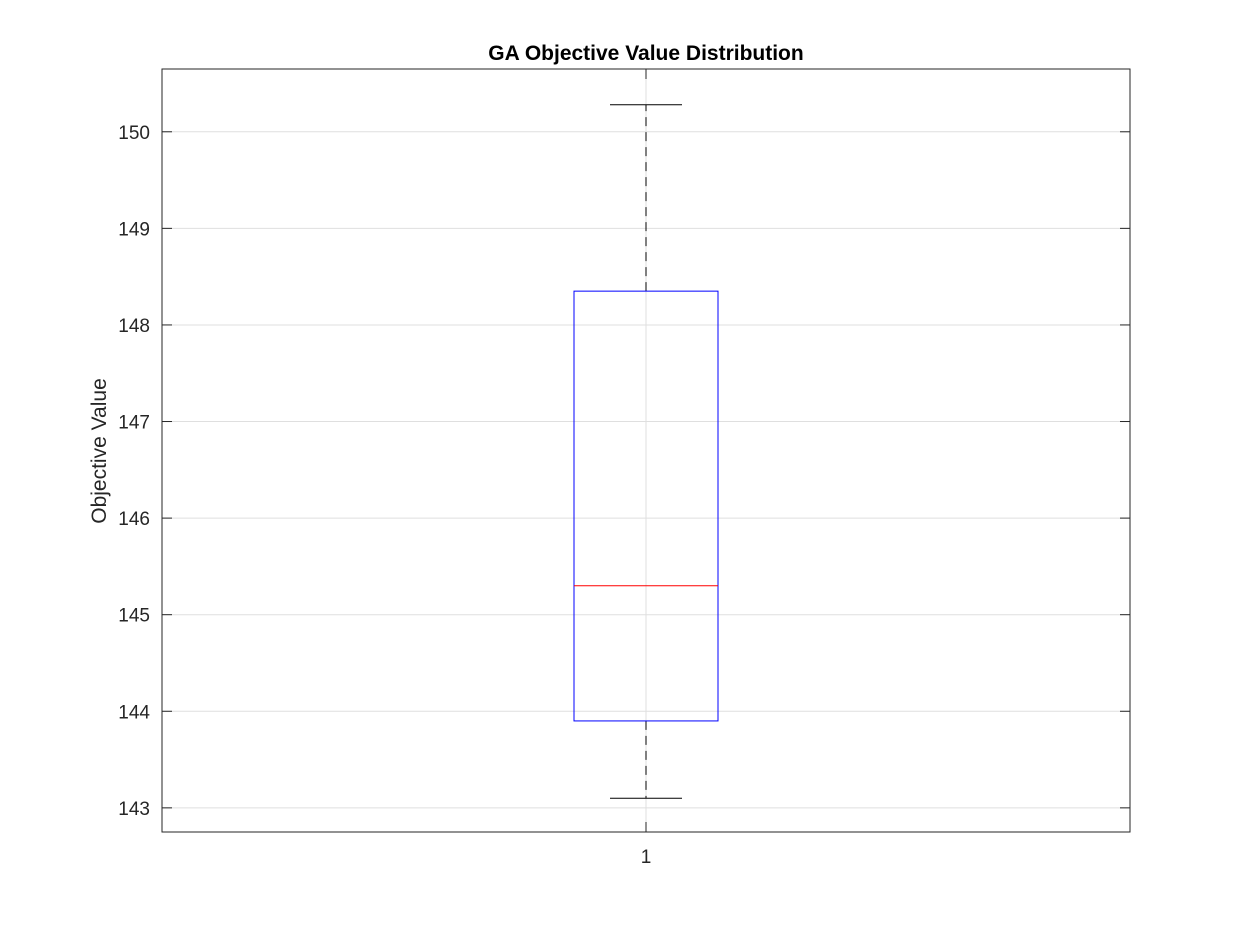  Describe the element at coordinates (134, 809) in the screenshot. I see `y-tick-label: 143` at that location.